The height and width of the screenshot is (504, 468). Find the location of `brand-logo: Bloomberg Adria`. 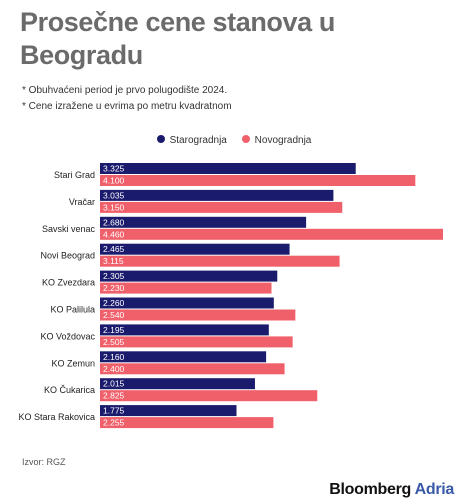

brand-logo: Bloomberg Adria is located at coordinates (391, 490).